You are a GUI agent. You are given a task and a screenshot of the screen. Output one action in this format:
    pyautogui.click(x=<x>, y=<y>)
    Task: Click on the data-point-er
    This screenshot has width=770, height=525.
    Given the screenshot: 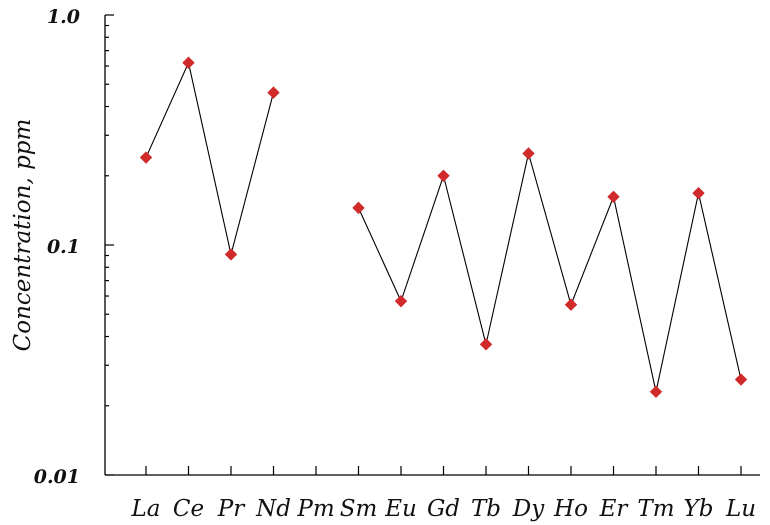 What is the action you would take?
    pyautogui.click(x=613, y=197)
    